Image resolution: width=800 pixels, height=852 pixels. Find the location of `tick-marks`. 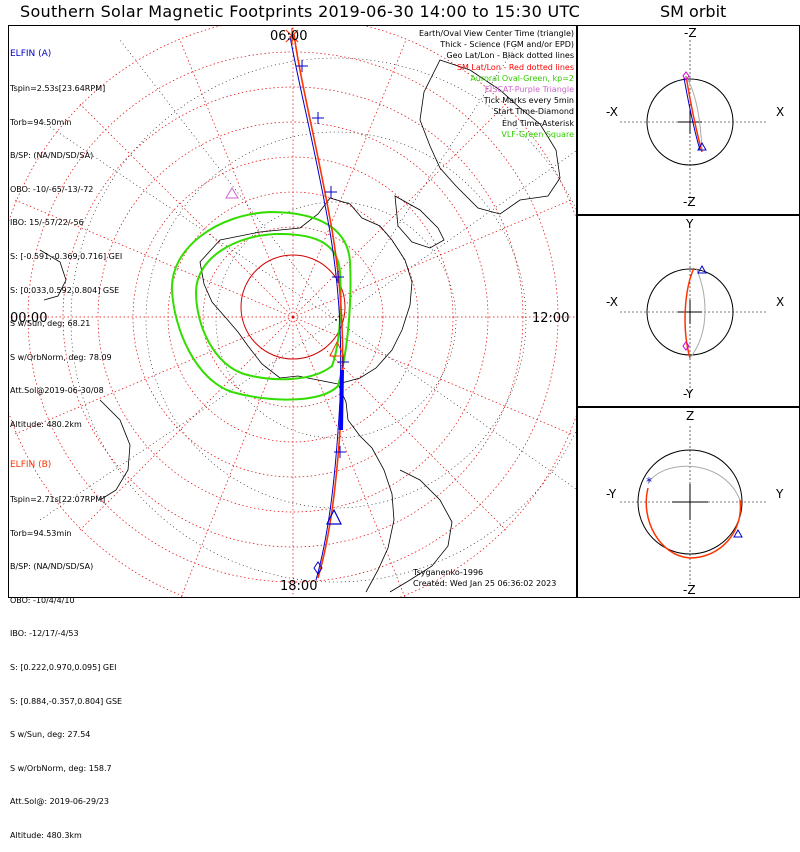

tick-marks is located at coordinates (322, 259).